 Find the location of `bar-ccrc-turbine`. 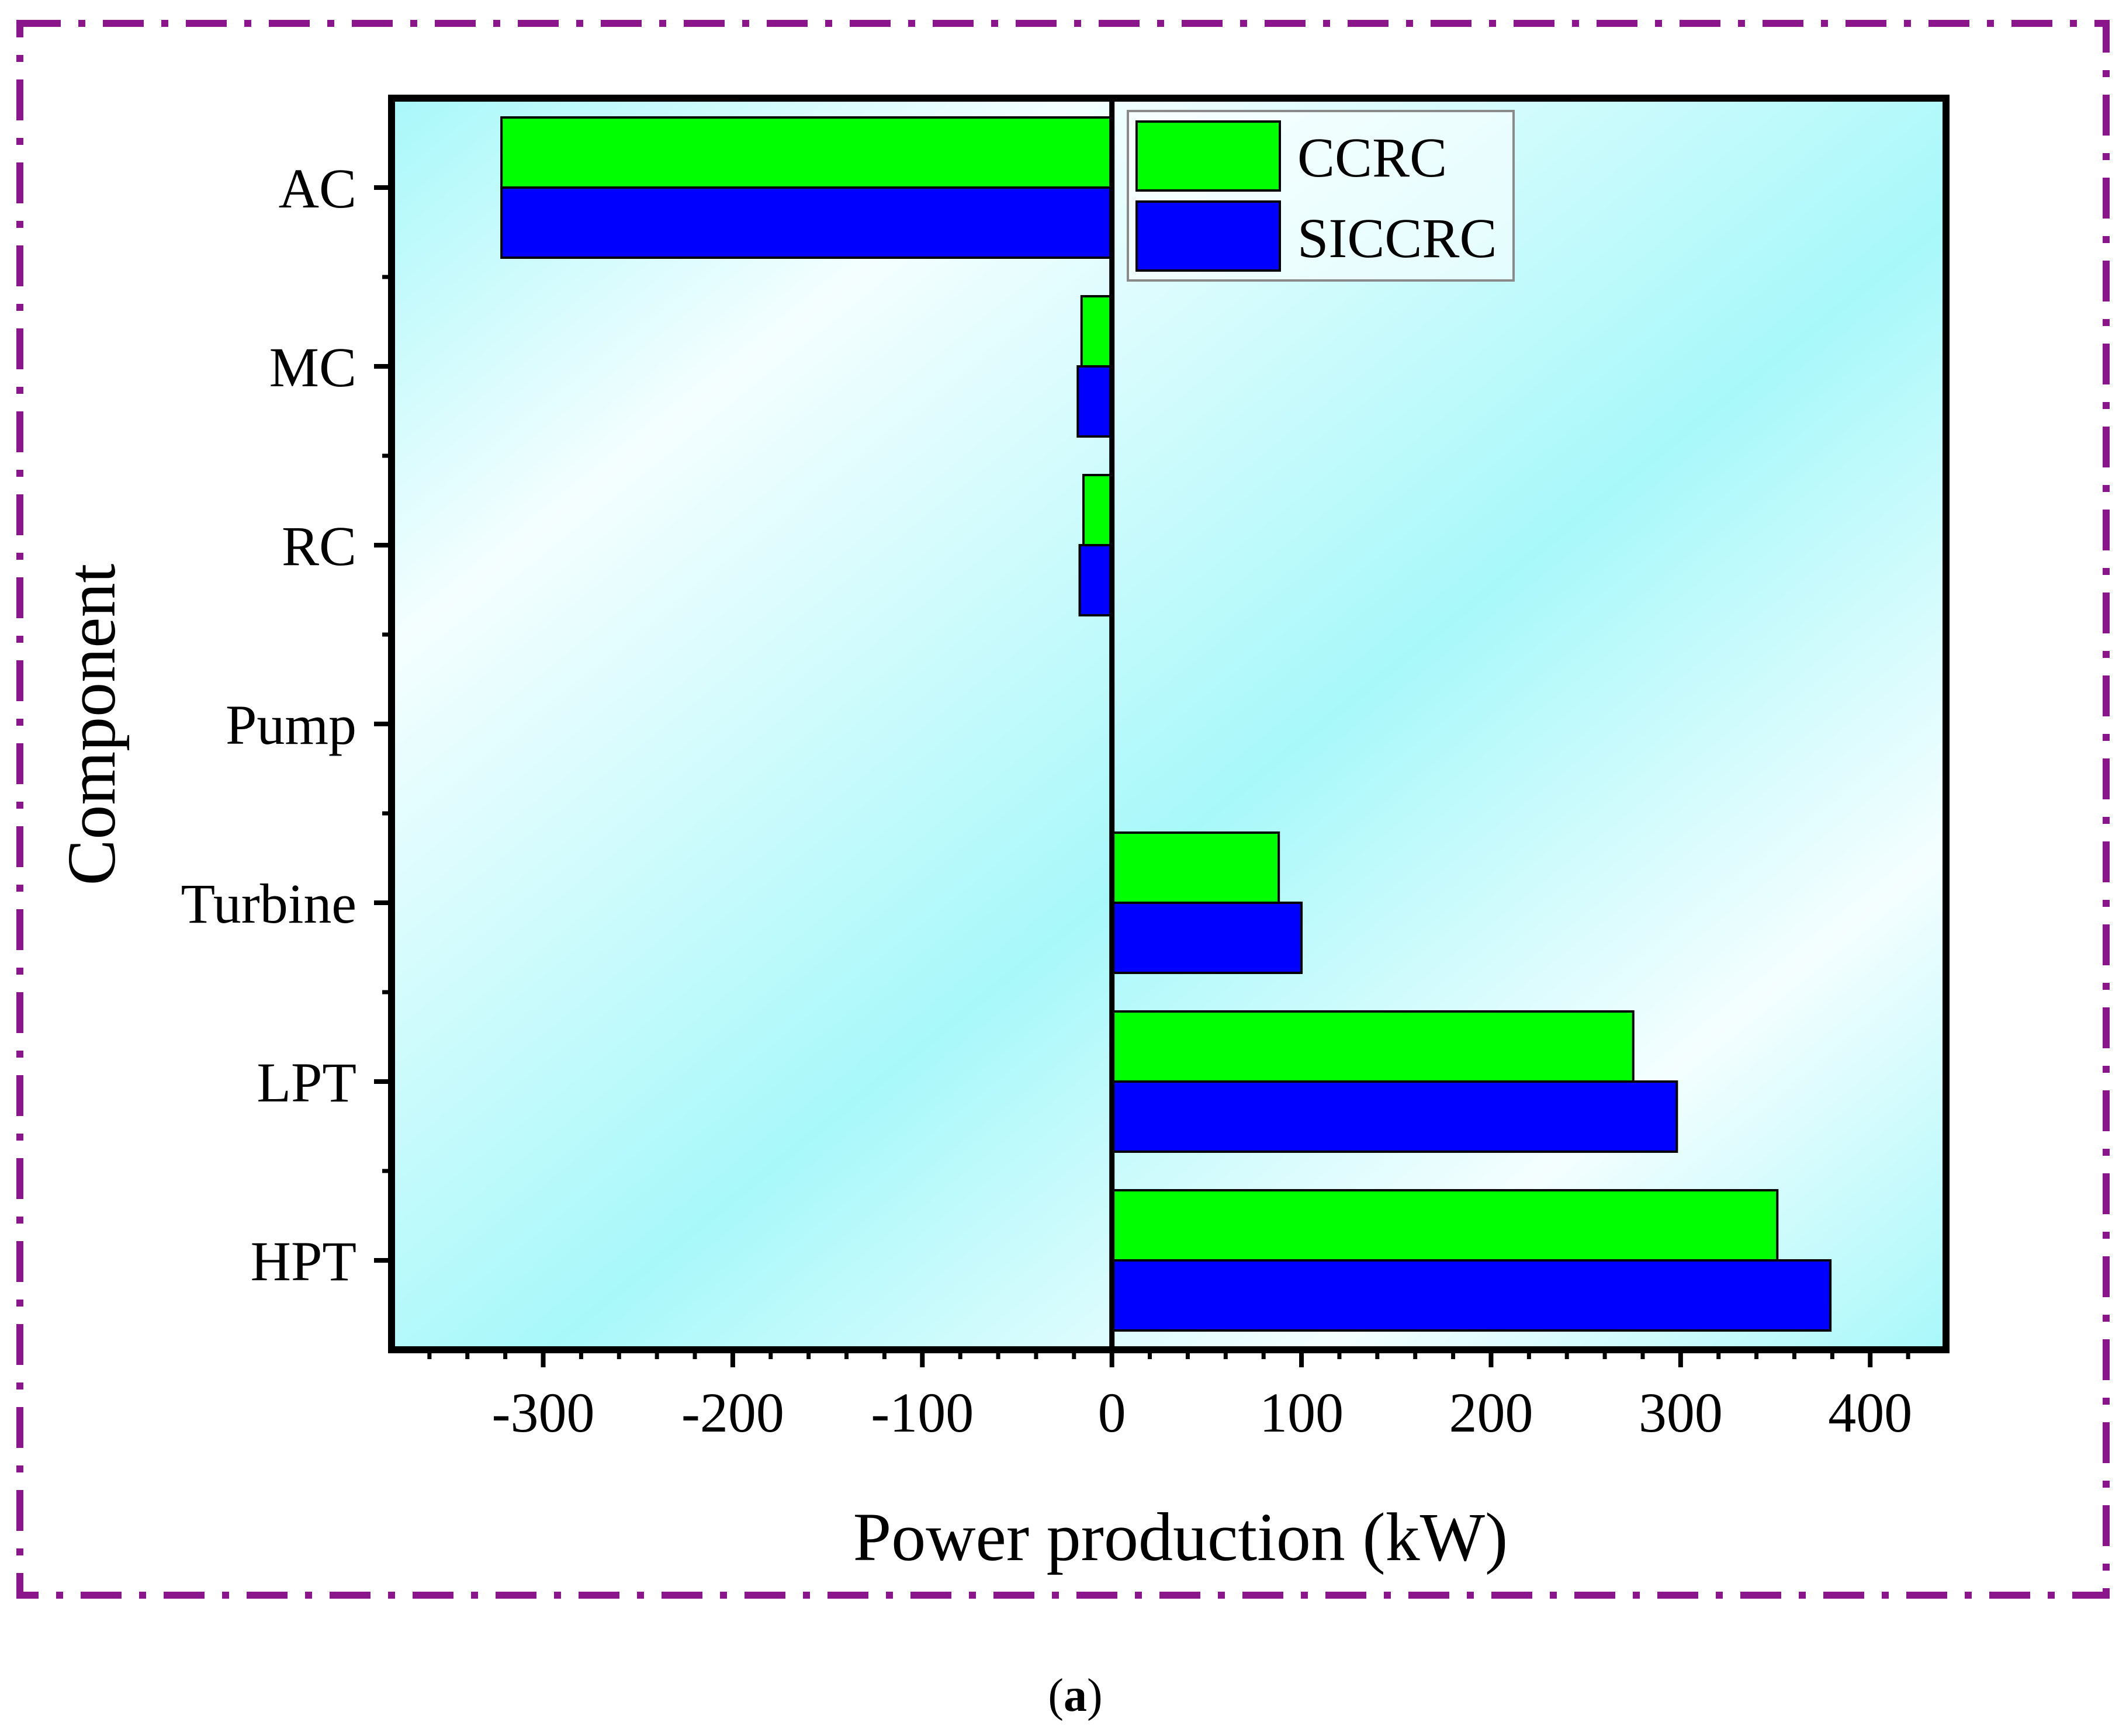

bar-ccrc-turbine is located at coordinates (1195, 867).